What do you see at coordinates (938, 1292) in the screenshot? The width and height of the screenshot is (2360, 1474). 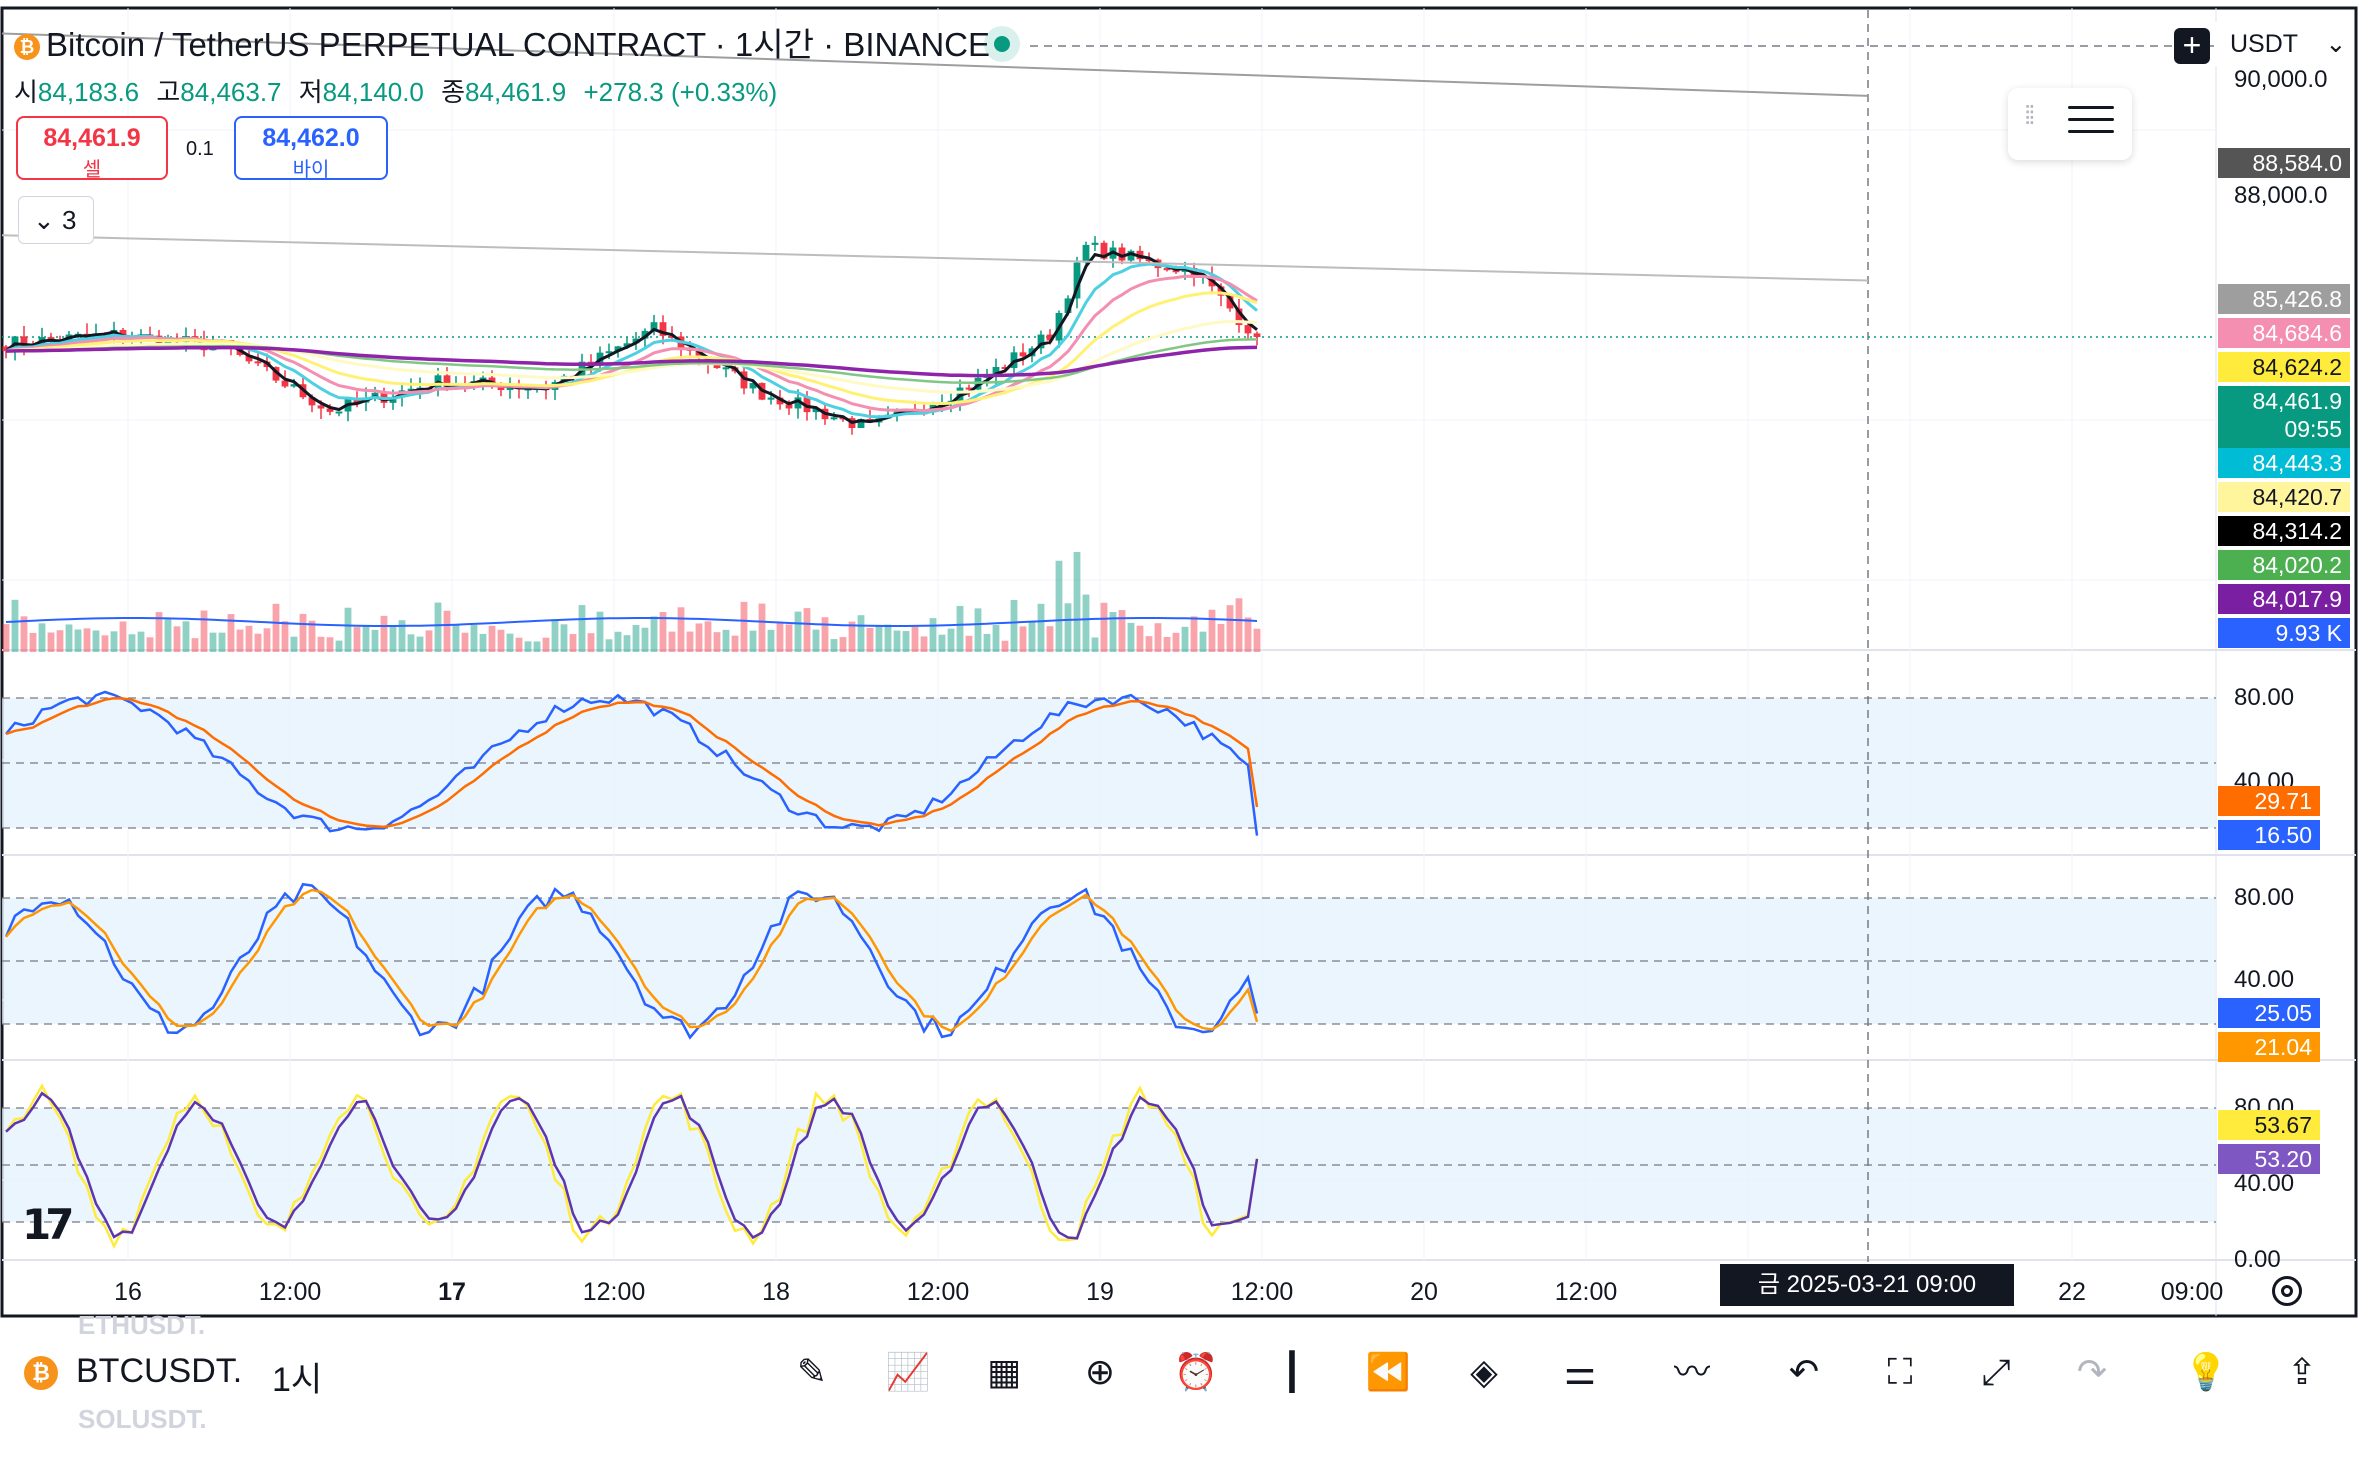 I see `time-tick-label: 12:00` at bounding box center [938, 1292].